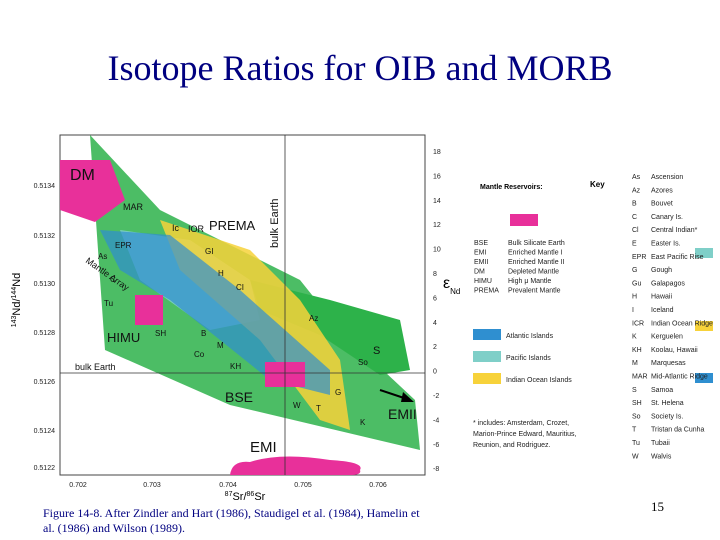  Describe the element at coordinates (92, 191) in the screenshot. I see `dm-field` at that location.